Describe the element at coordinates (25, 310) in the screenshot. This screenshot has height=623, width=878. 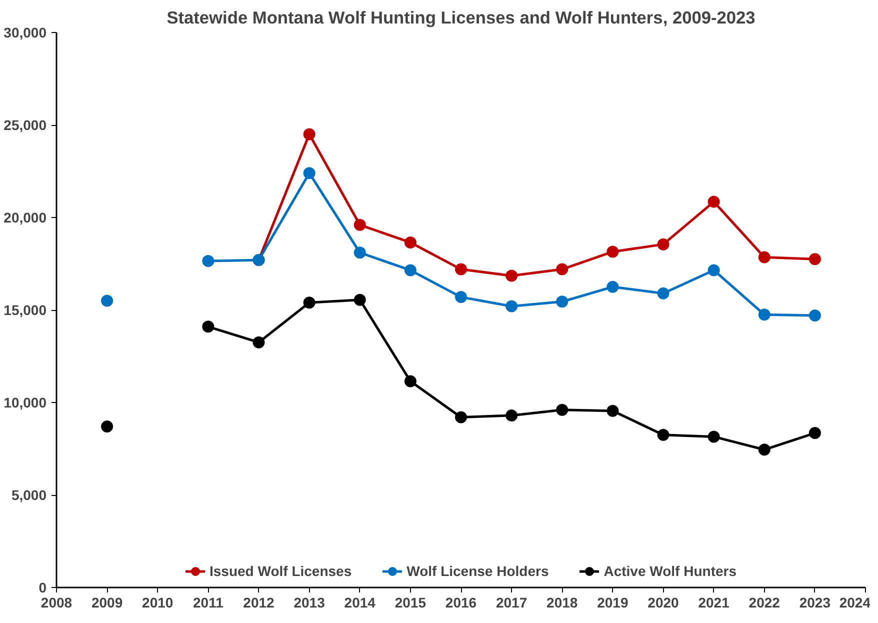
I see `y-tick-label: 15,000` at that location.